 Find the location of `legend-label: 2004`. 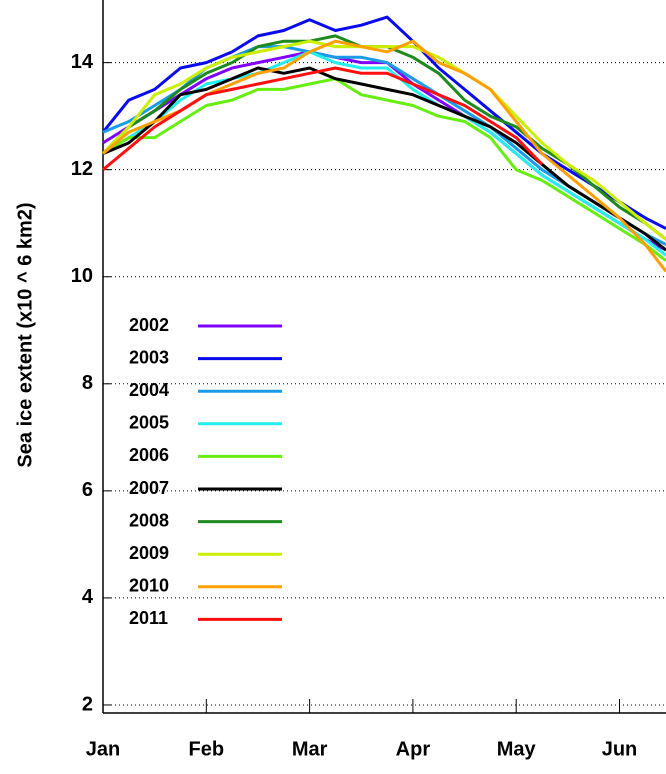

legend-label: 2004 is located at coordinates (149, 390).